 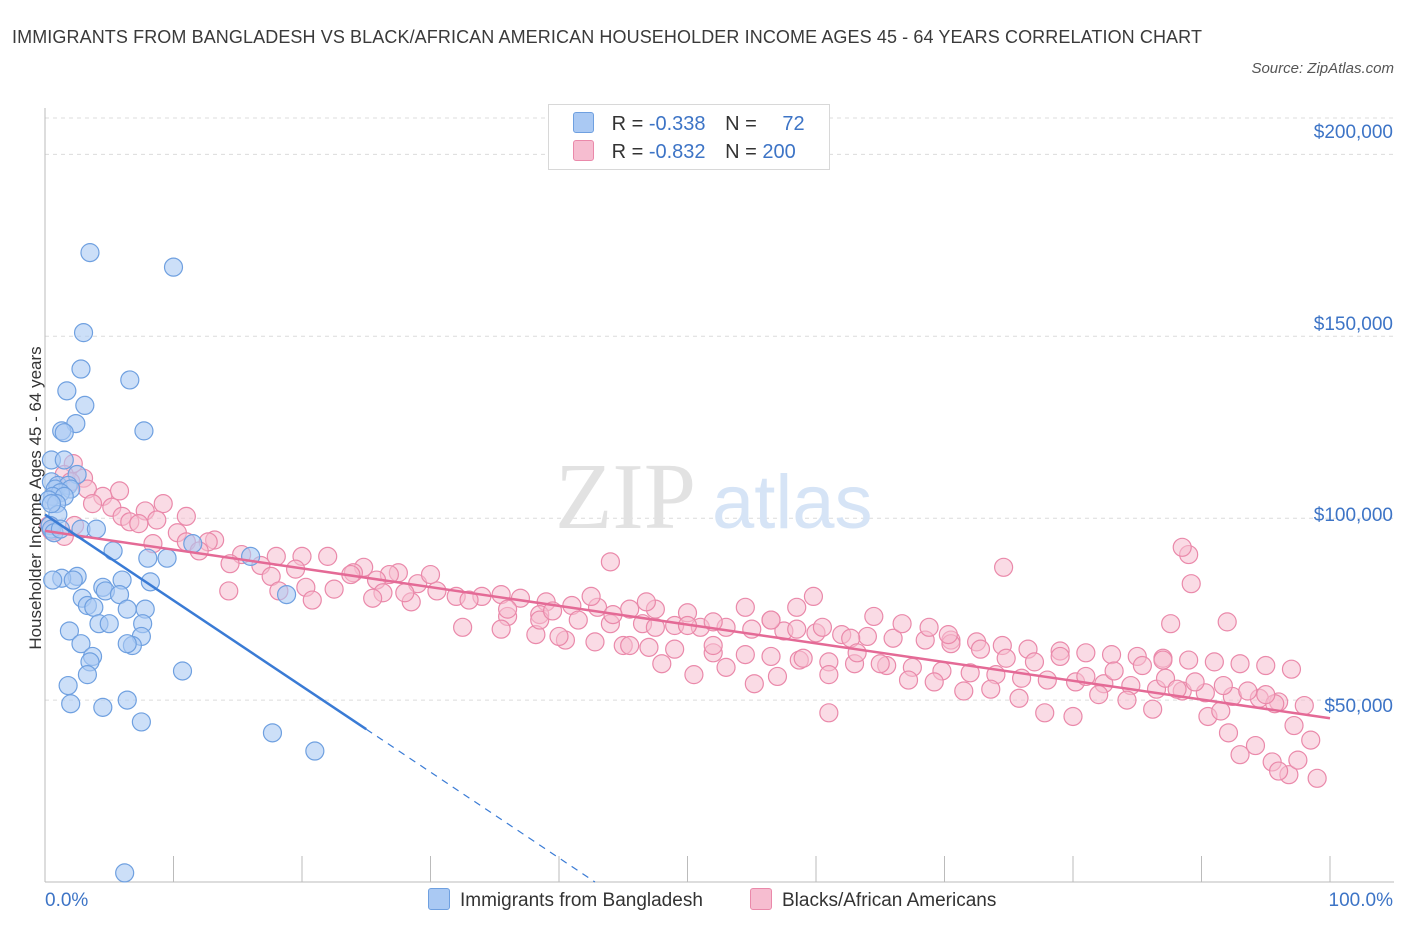 What do you see at coordinates (793, 124) in the screenshot?
I see `legend-n-value: 72` at bounding box center [793, 124].